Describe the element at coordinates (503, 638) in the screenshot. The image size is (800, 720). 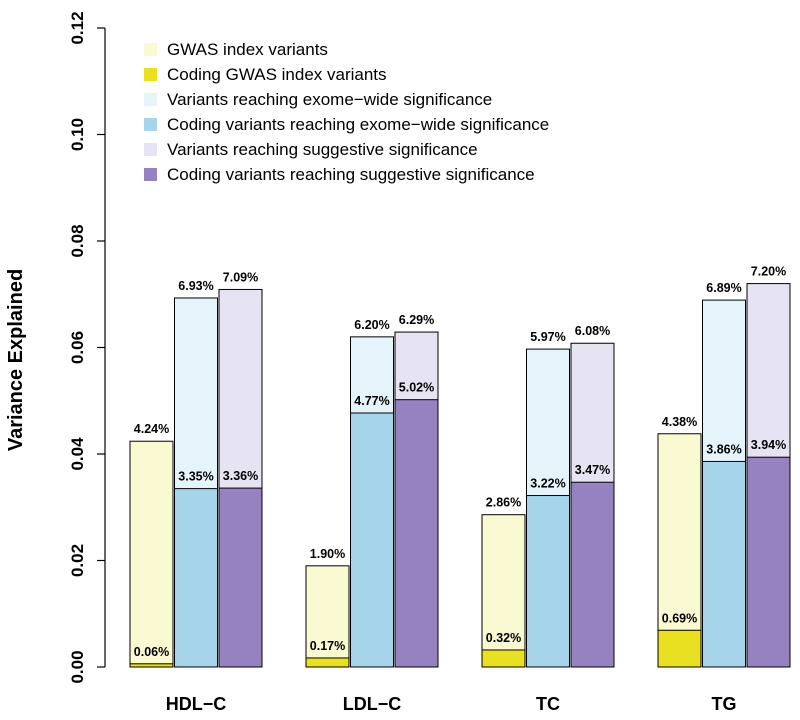
I see `value-label-coding: 0.32%` at that location.